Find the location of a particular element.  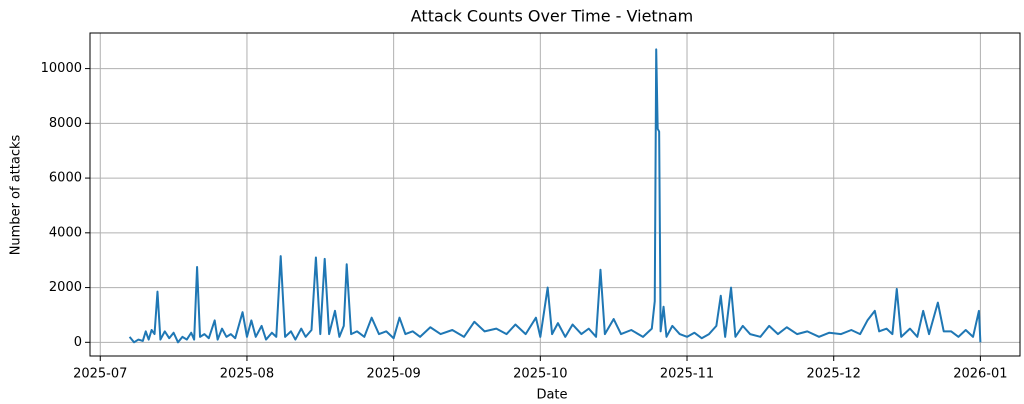

x-tick-label: 2025-09 is located at coordinates (393, 374).